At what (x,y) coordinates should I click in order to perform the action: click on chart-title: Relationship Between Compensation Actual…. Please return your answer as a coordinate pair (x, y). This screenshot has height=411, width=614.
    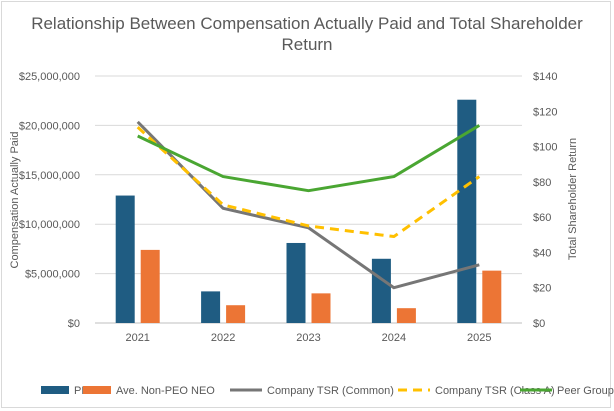
    Looking at the image, I should click on (307, 34).